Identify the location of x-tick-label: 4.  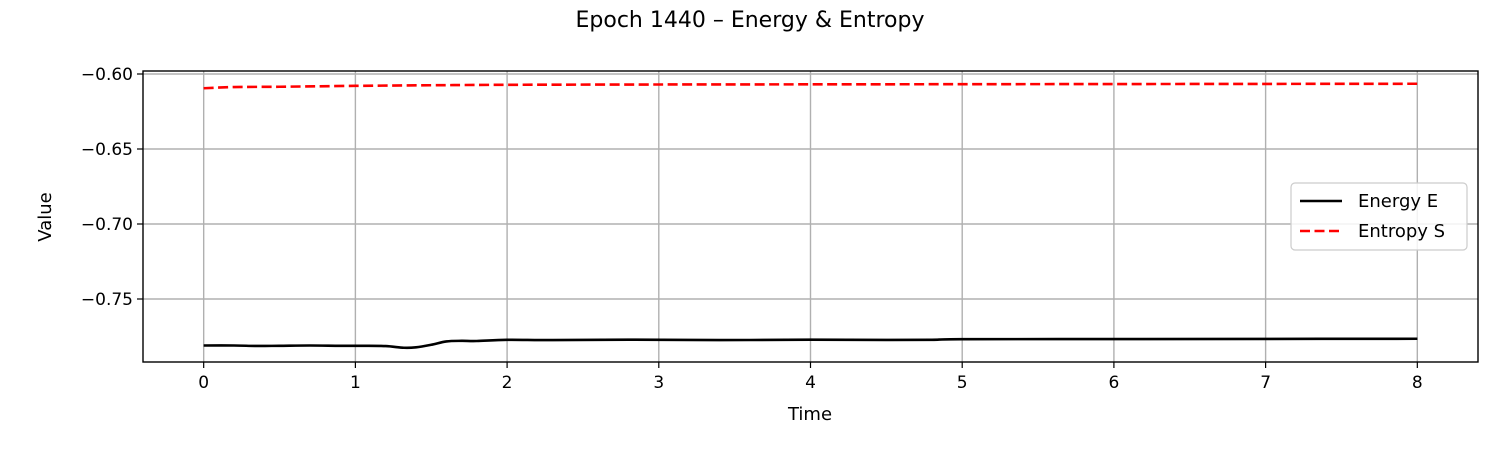
(810, 383).